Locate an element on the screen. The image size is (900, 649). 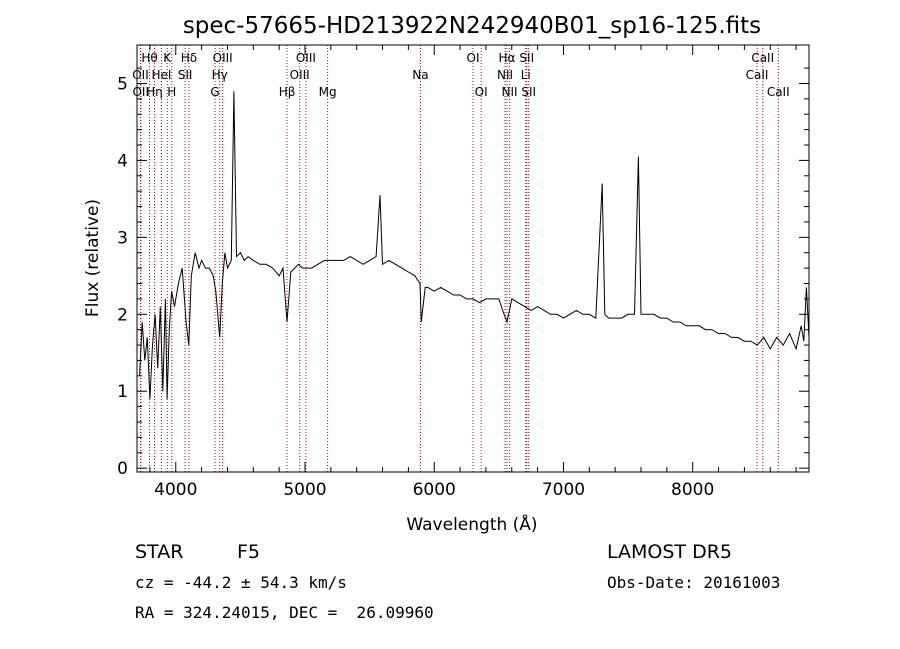
line-marker-label: Hθ is located at coordinates (149, 58).